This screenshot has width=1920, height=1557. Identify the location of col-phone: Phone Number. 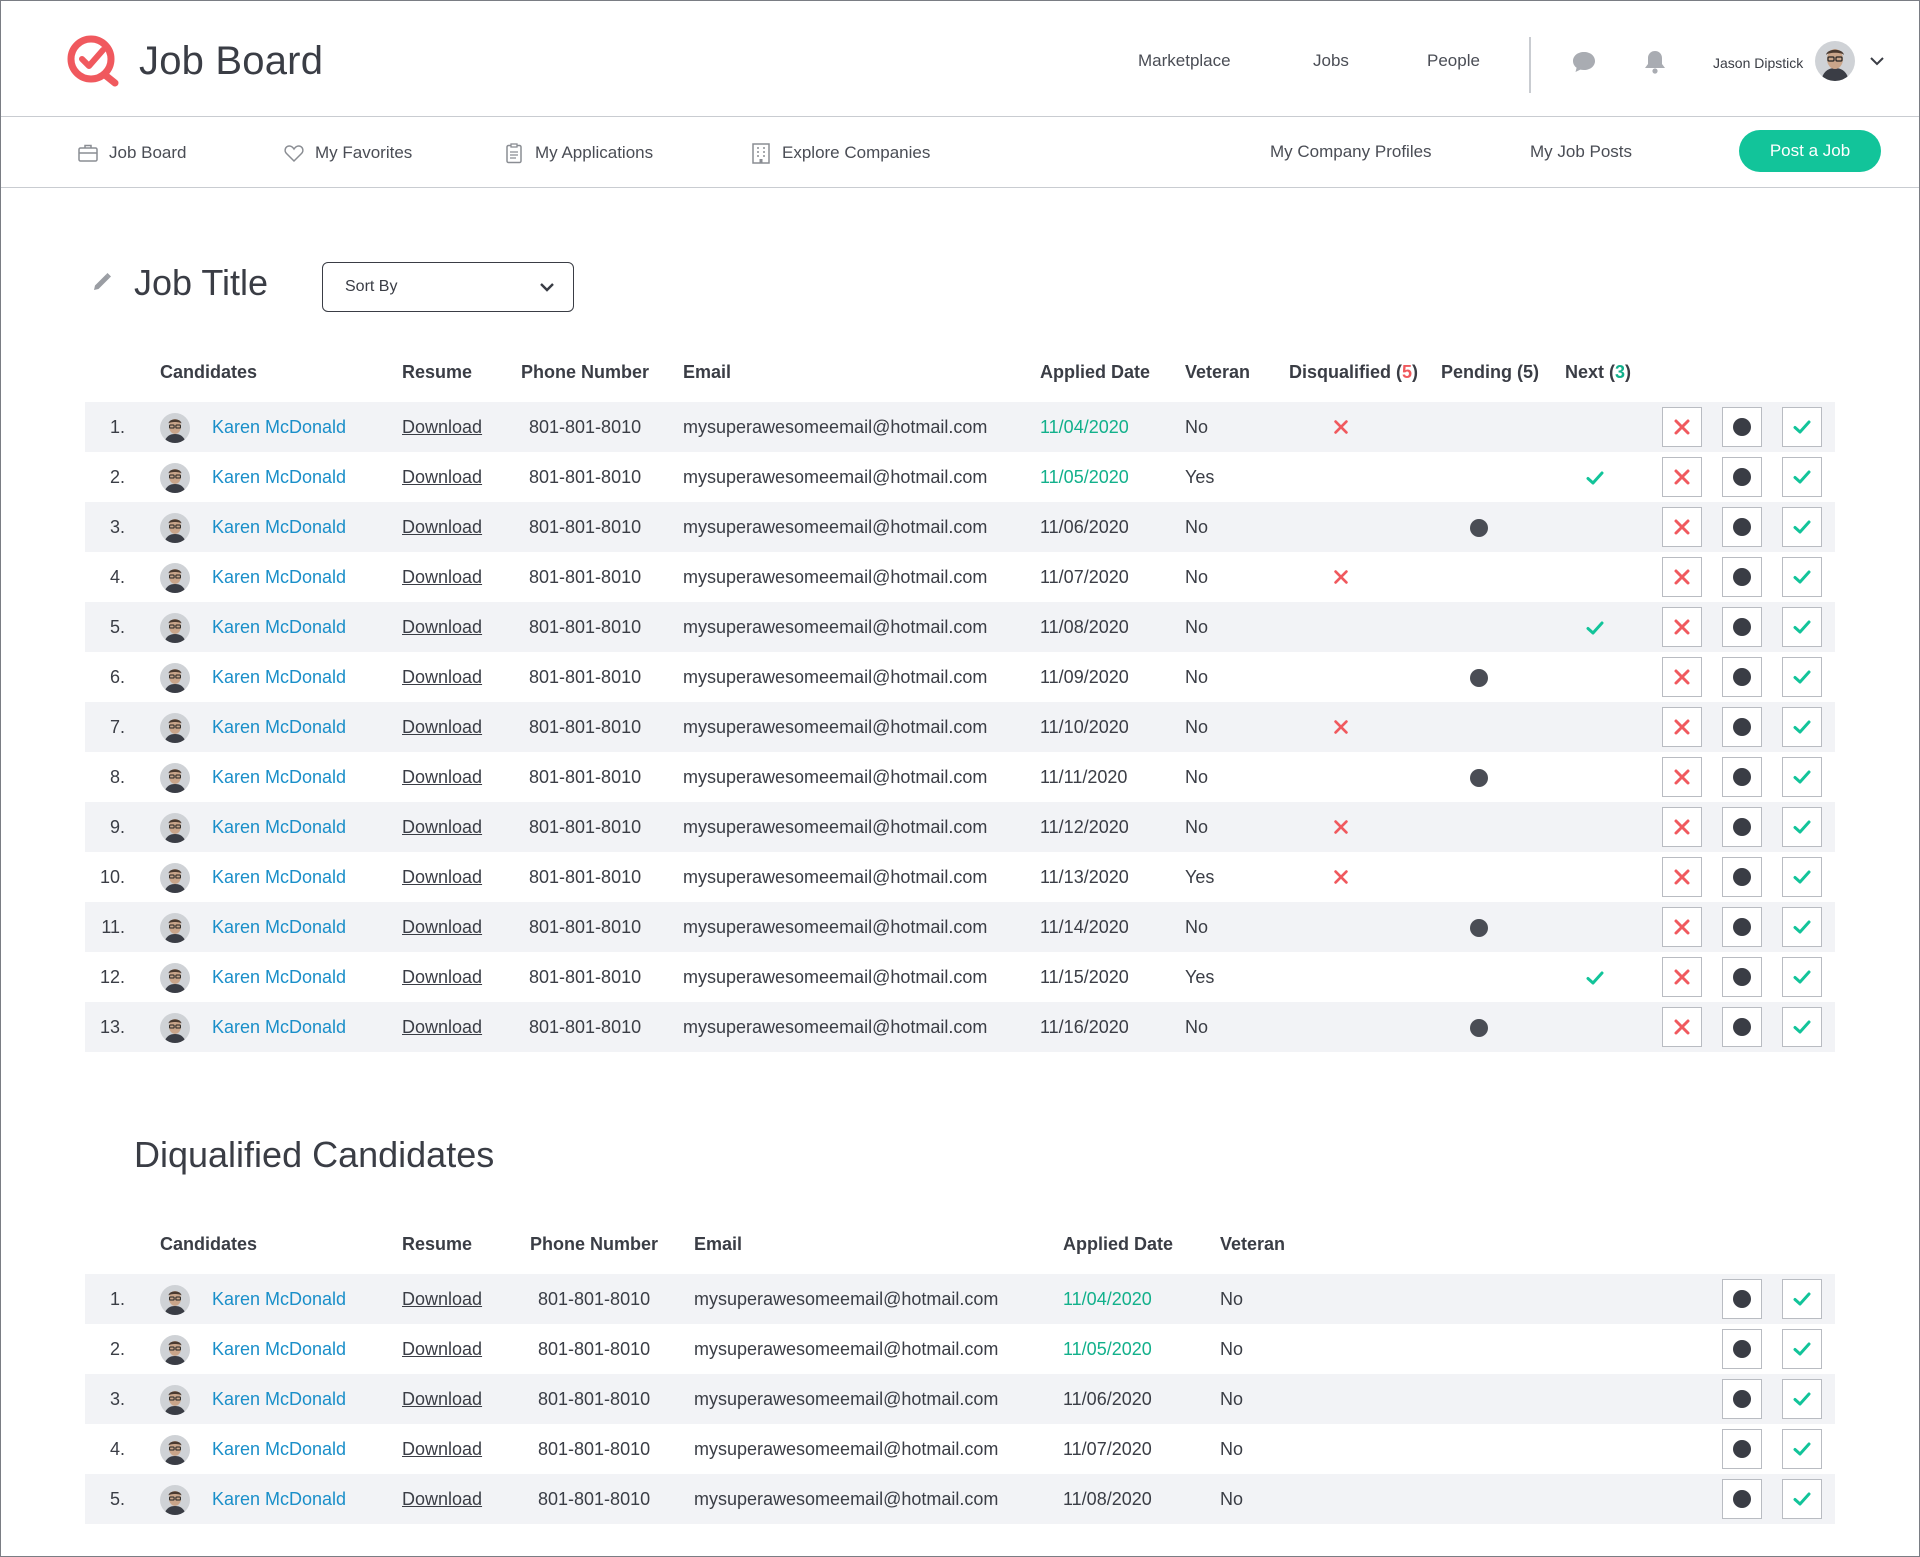
(594, 1244).